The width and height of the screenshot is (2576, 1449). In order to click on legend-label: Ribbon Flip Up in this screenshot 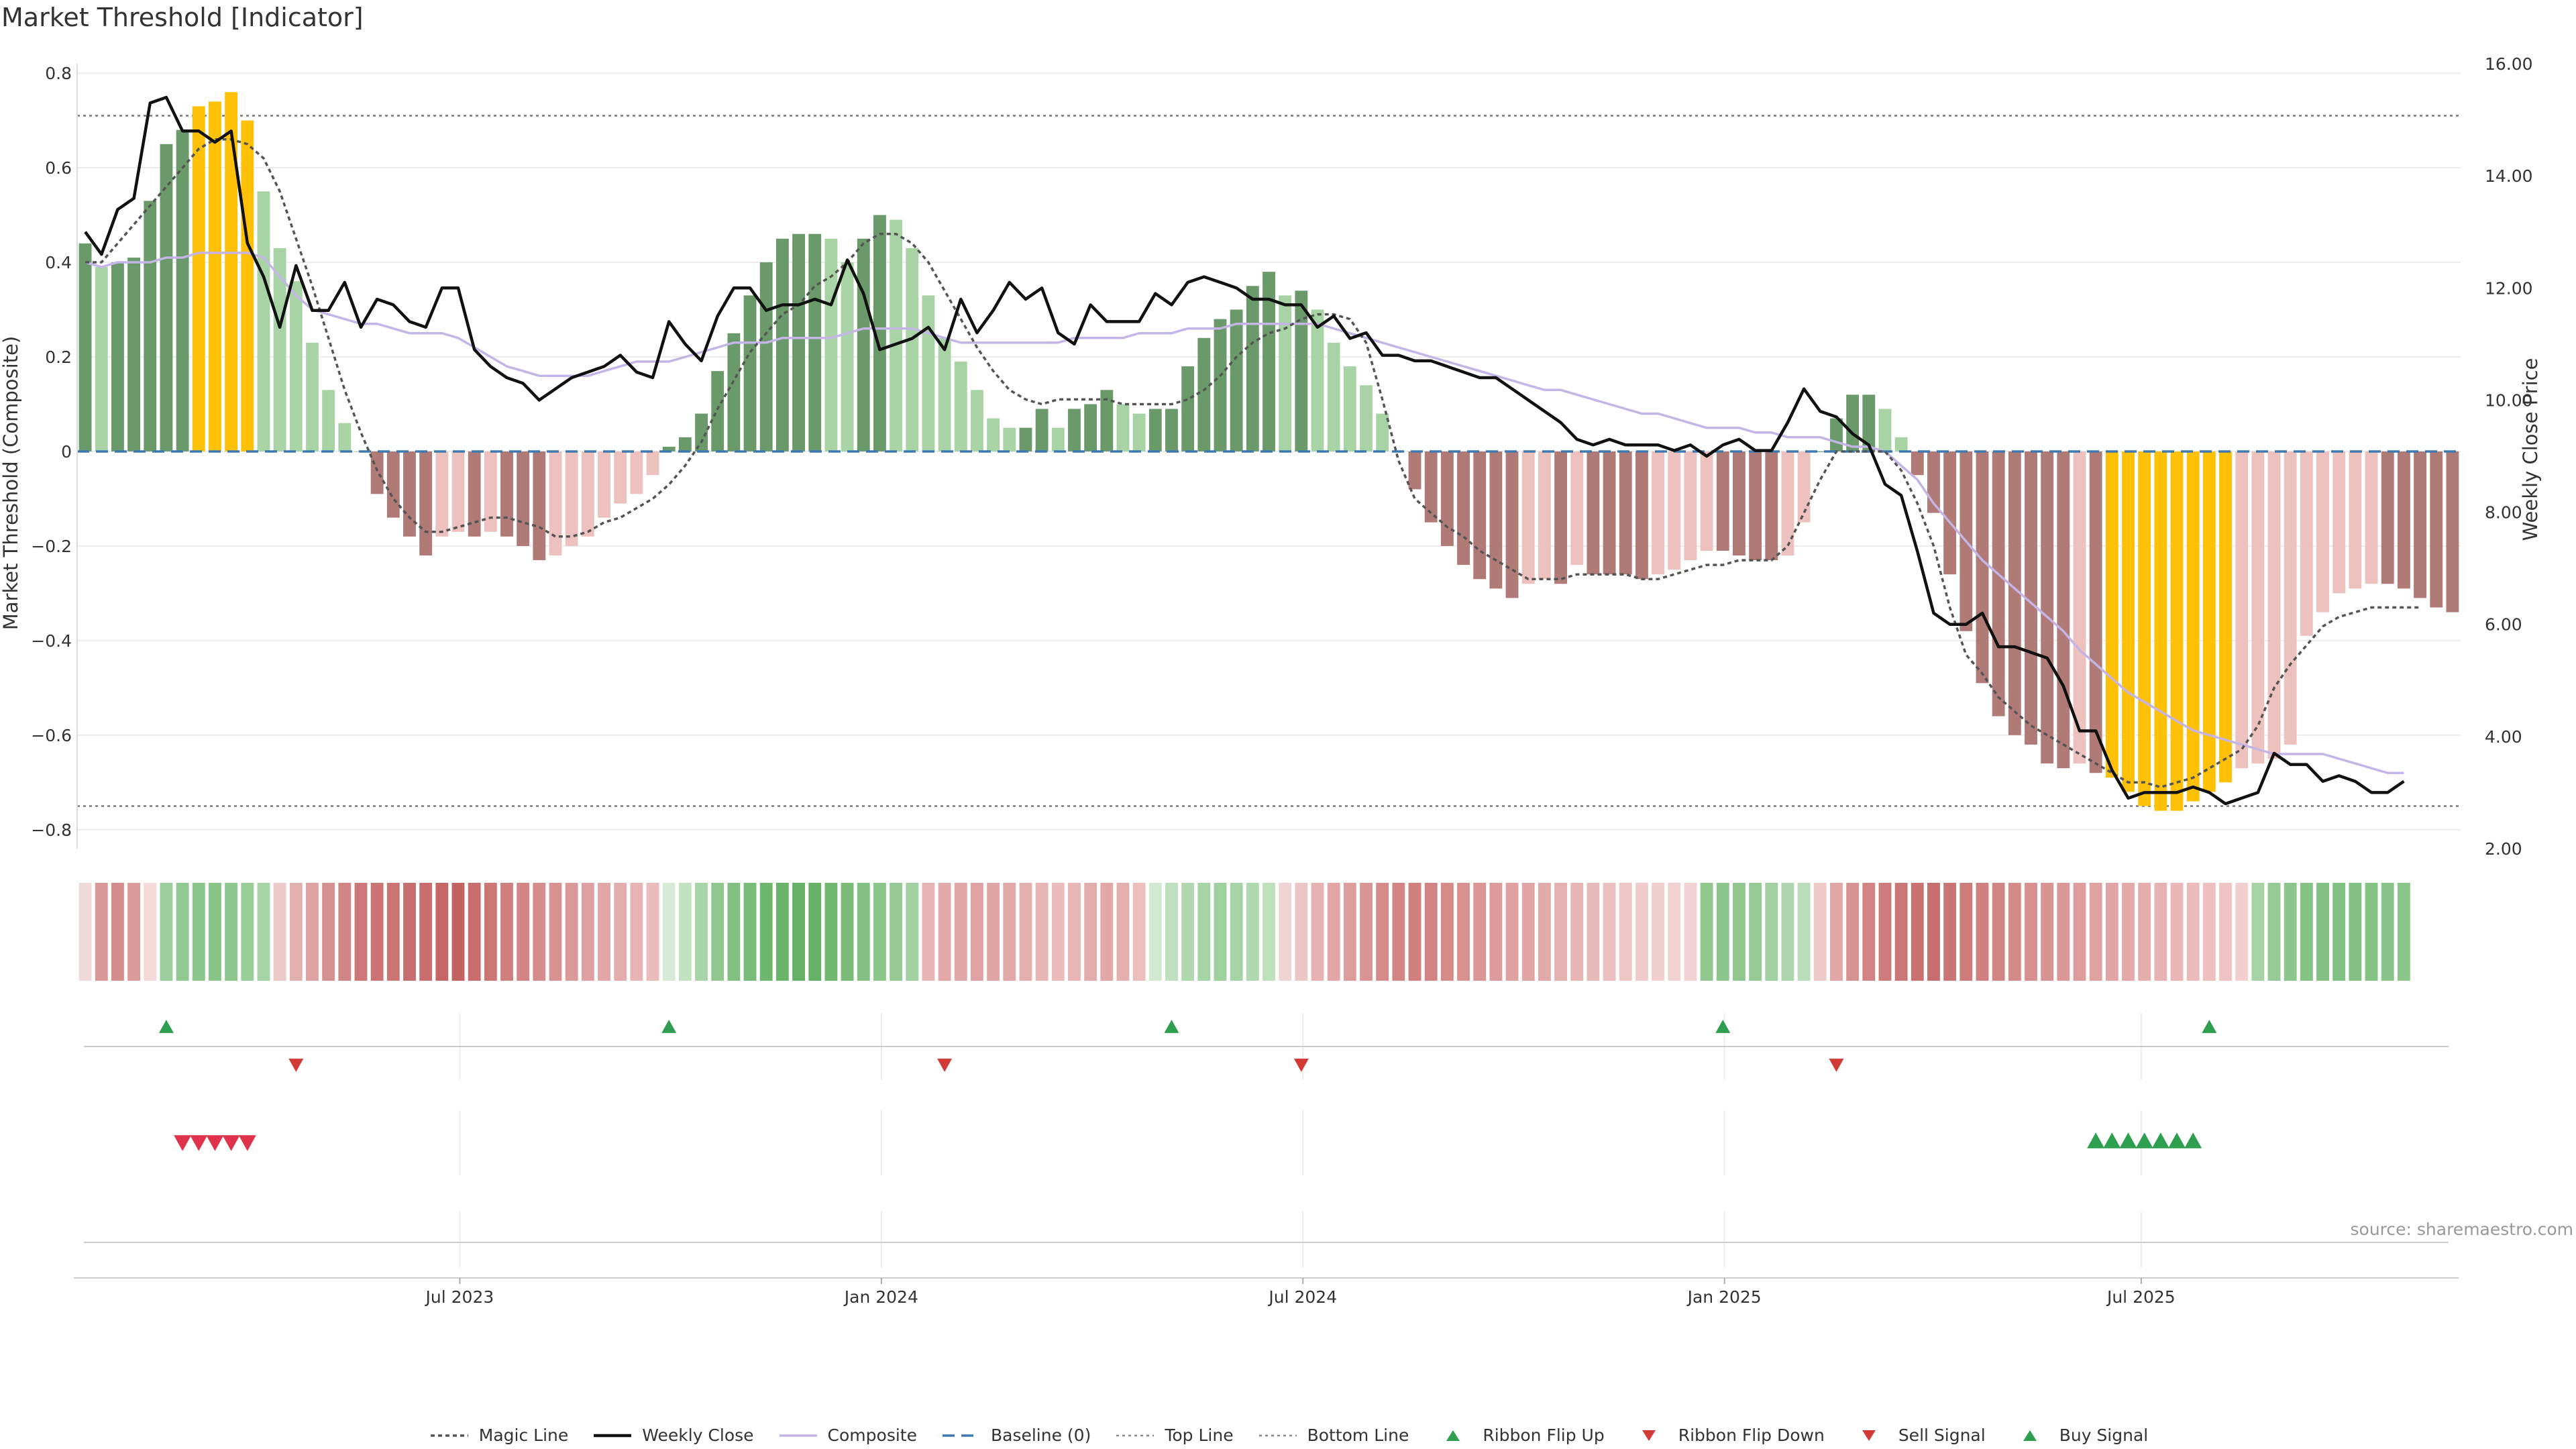, I will do `click(1544, 1435)`.